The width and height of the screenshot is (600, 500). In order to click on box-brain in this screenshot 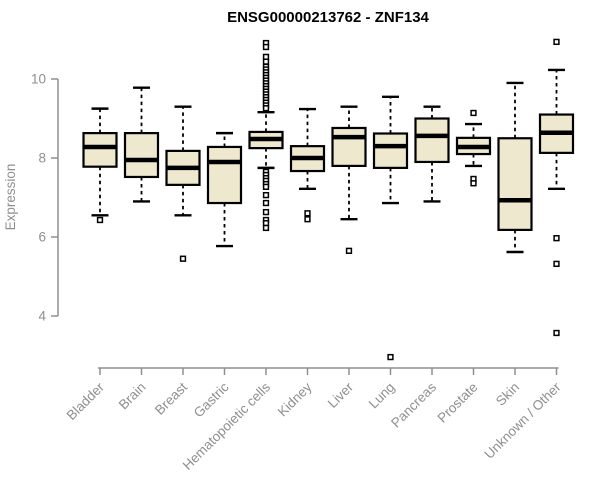, I will do `click(141, 144)`.